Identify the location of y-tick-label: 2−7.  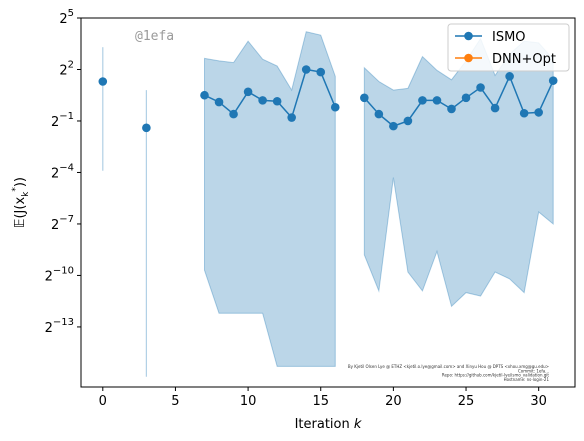
(62, 223).